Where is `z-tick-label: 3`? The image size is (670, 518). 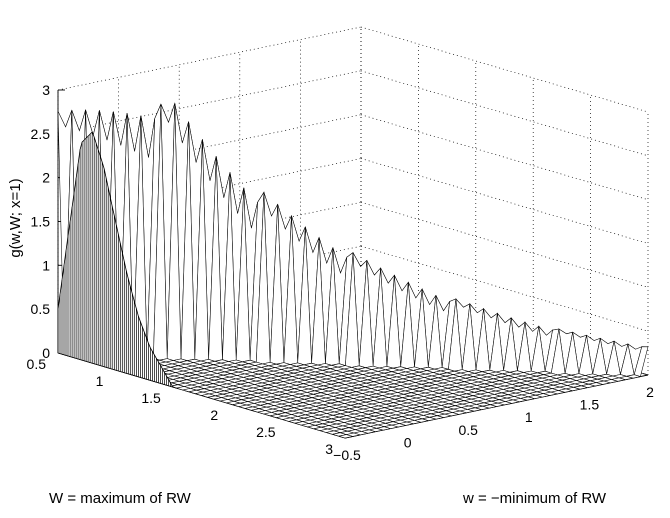
z-tick-label: 3 is located at coordinates (46, 90).